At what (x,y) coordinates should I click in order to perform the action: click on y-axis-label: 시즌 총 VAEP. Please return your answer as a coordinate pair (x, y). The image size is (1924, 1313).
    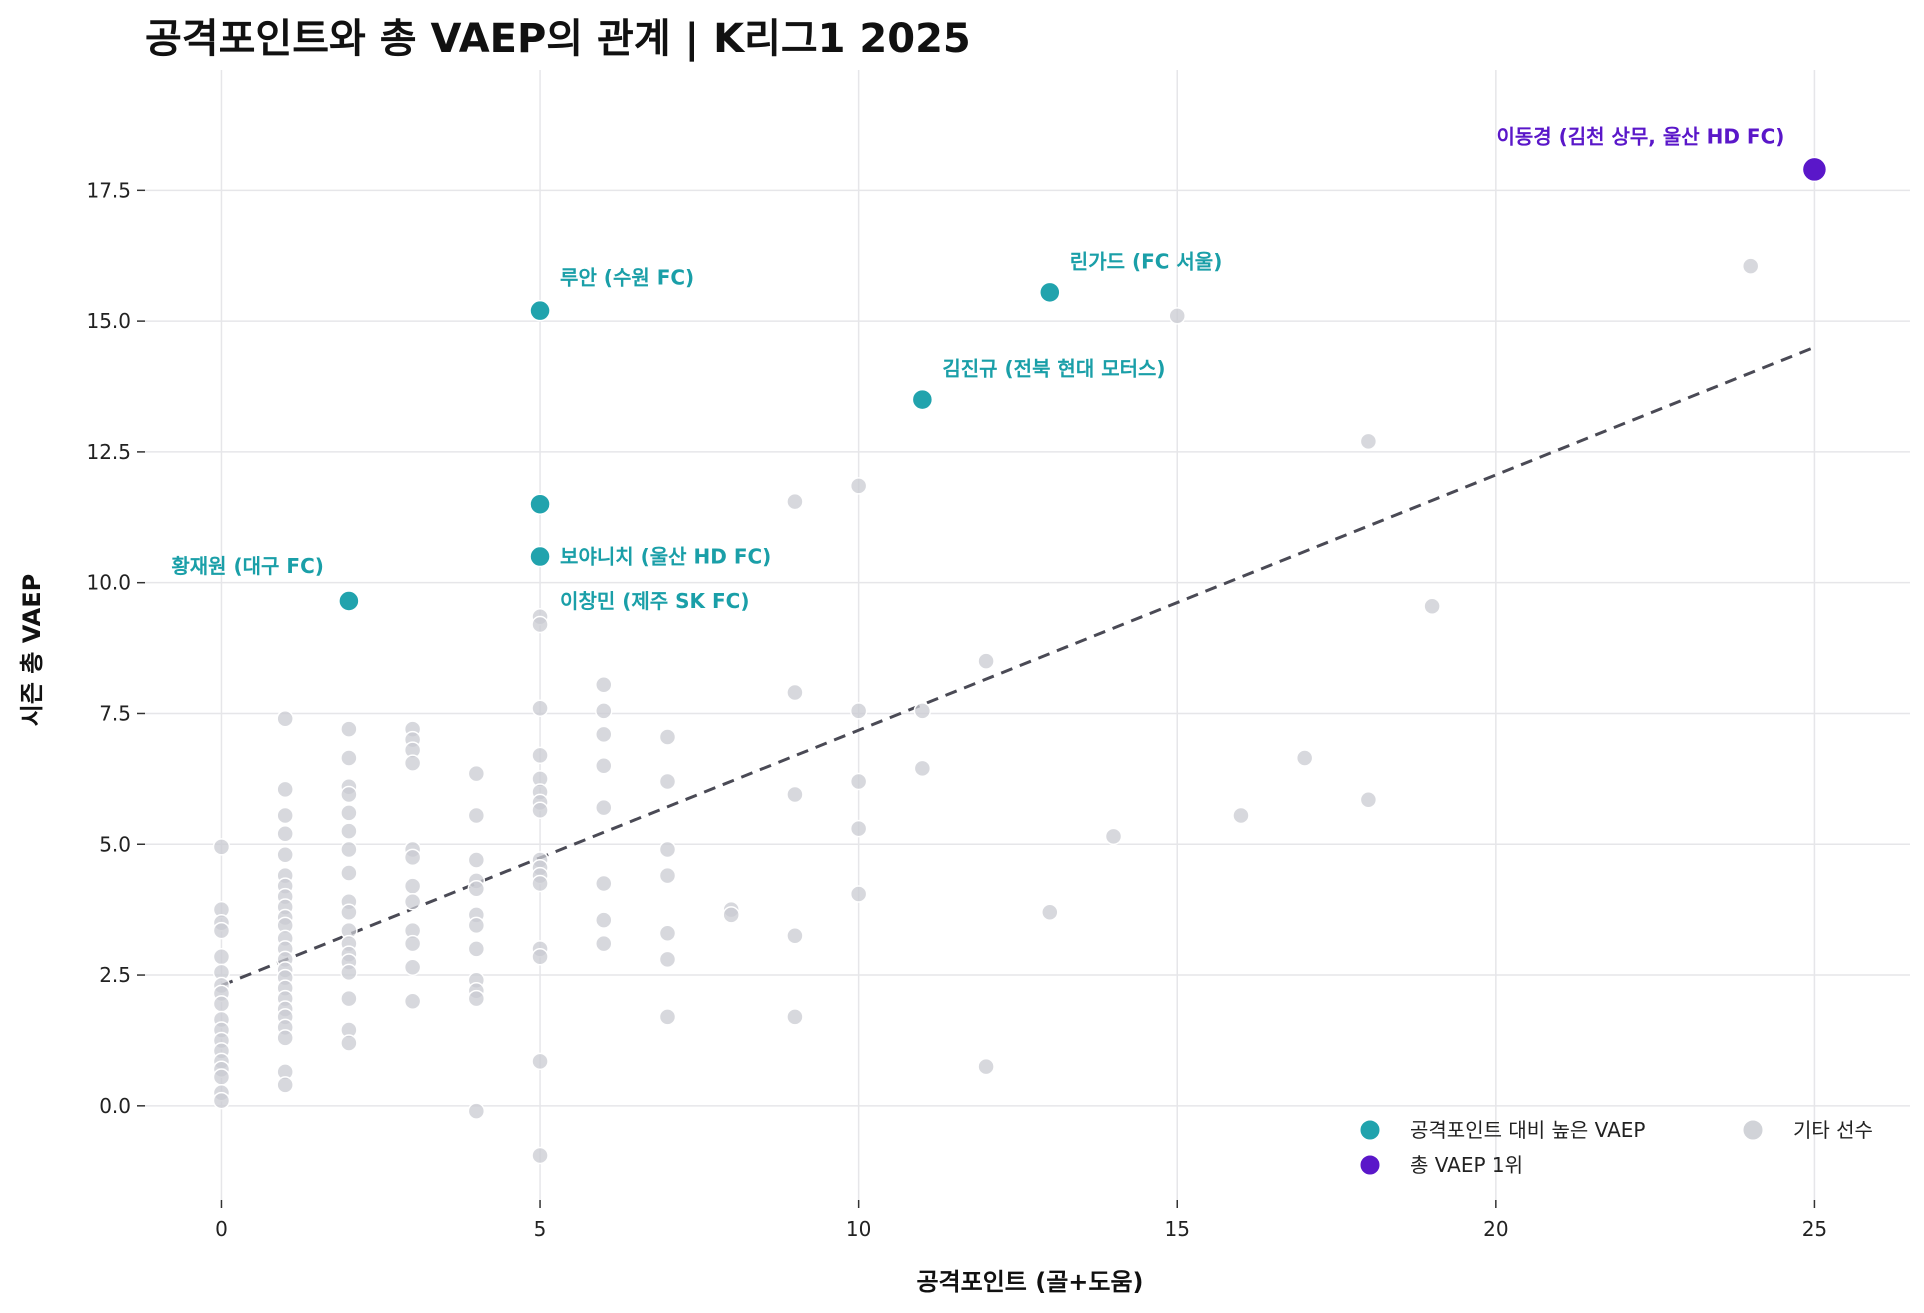
    Looking at the image, I should click on (32, 650).